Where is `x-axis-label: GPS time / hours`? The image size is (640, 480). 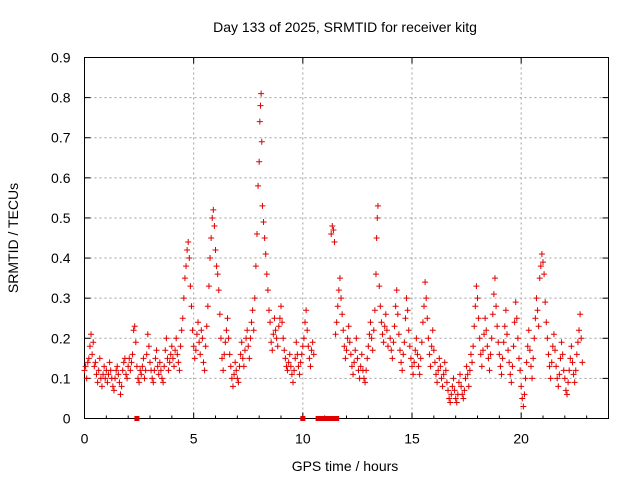 x-axis-label: GPS time / hours is located at coordinates (345, 466).